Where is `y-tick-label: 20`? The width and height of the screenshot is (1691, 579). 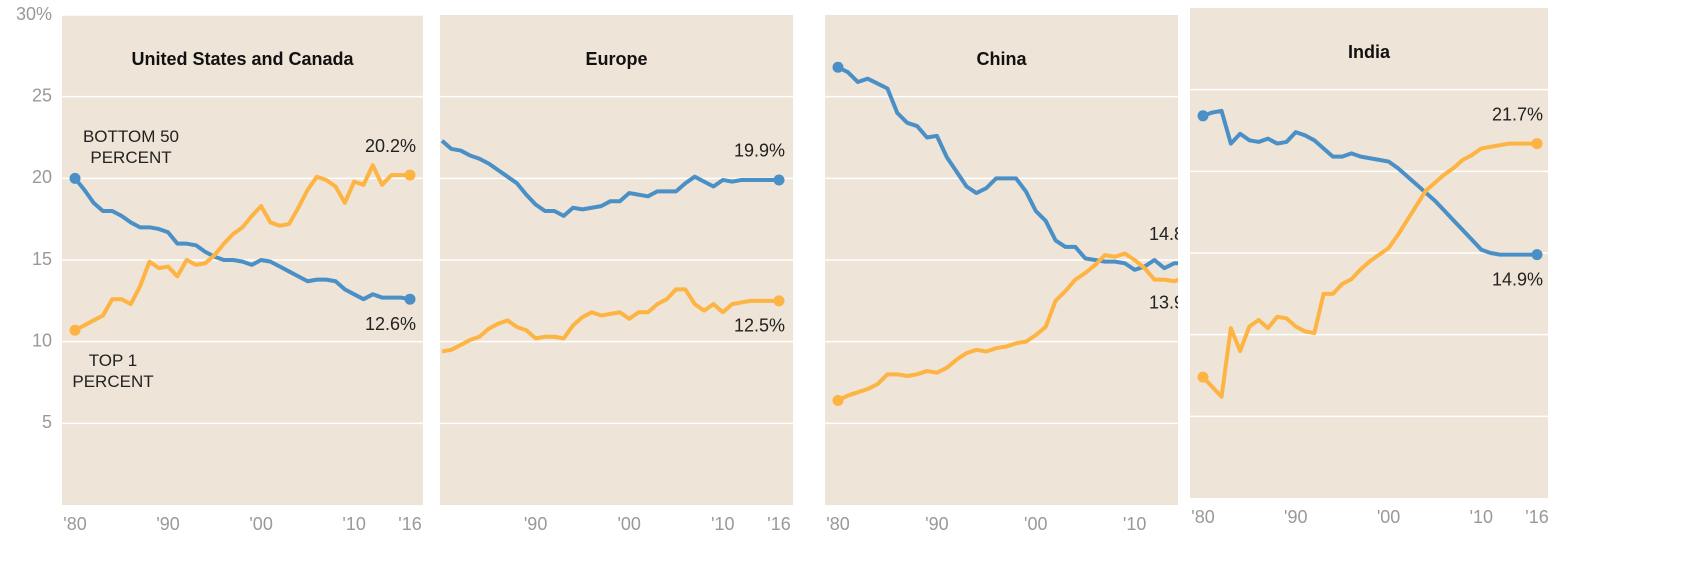 y-tick-label: 20 is located at coordinates (42, 177).